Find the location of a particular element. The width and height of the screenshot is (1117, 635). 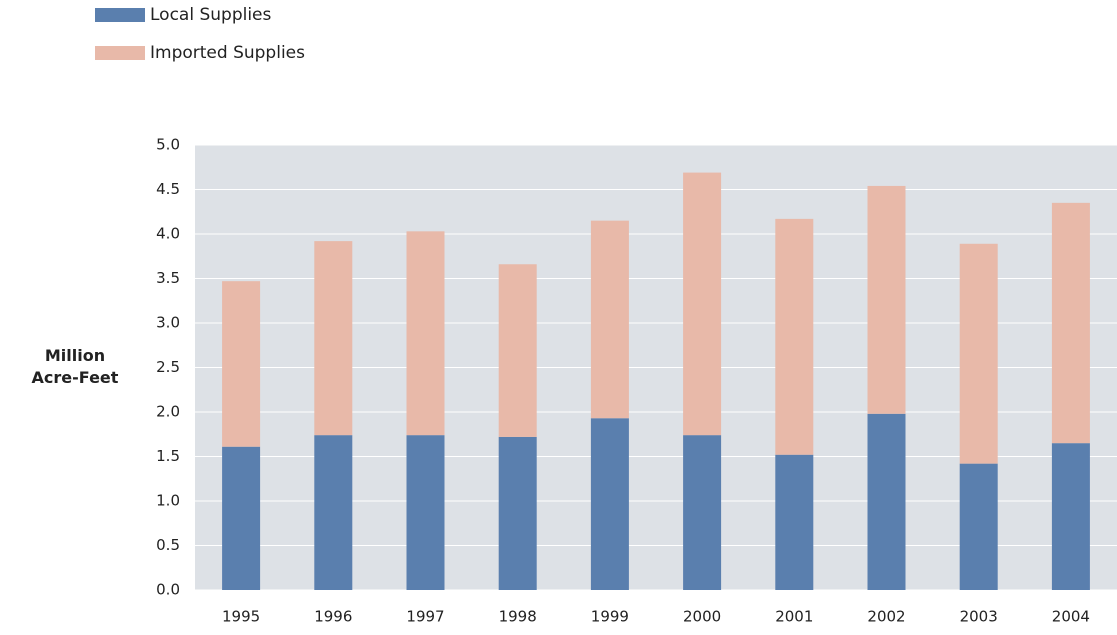

x-tick-label: 2000 is located at coordinates (702, 617).